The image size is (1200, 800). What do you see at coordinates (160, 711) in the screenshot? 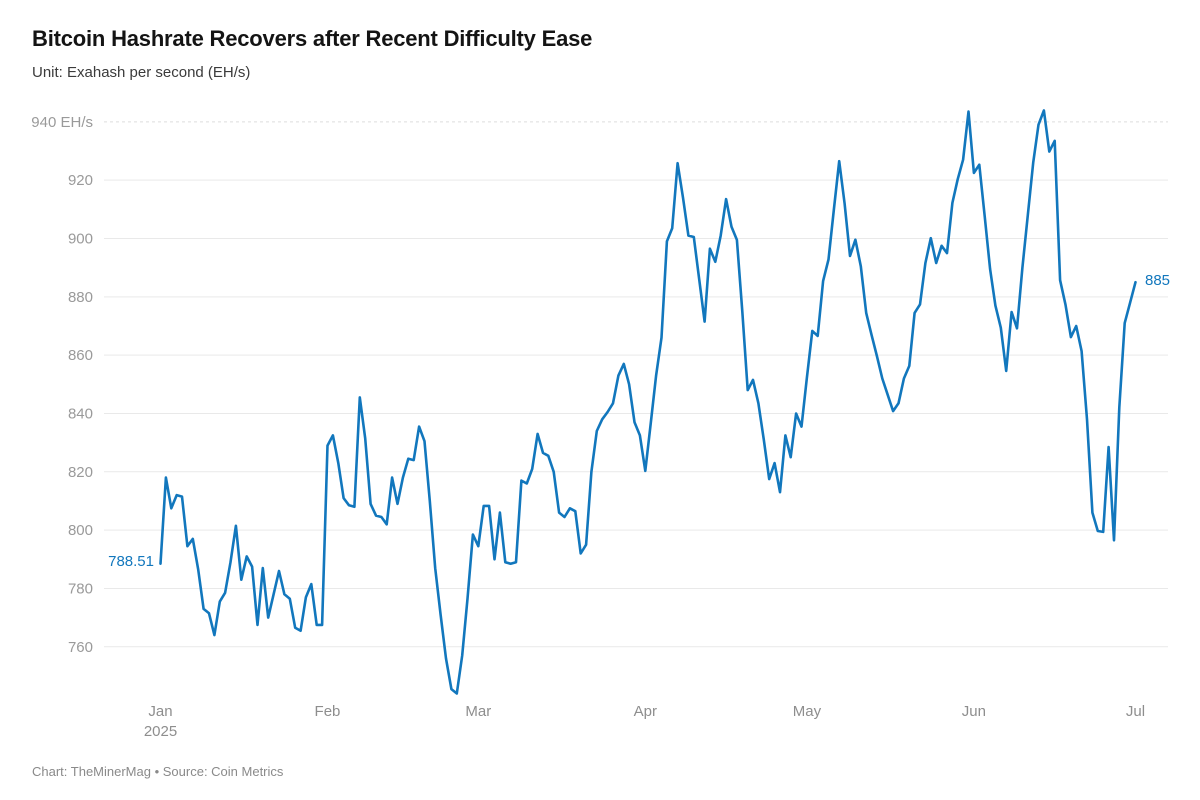
I see `x-axis-label: Jan` at bounding box center [160, 711].